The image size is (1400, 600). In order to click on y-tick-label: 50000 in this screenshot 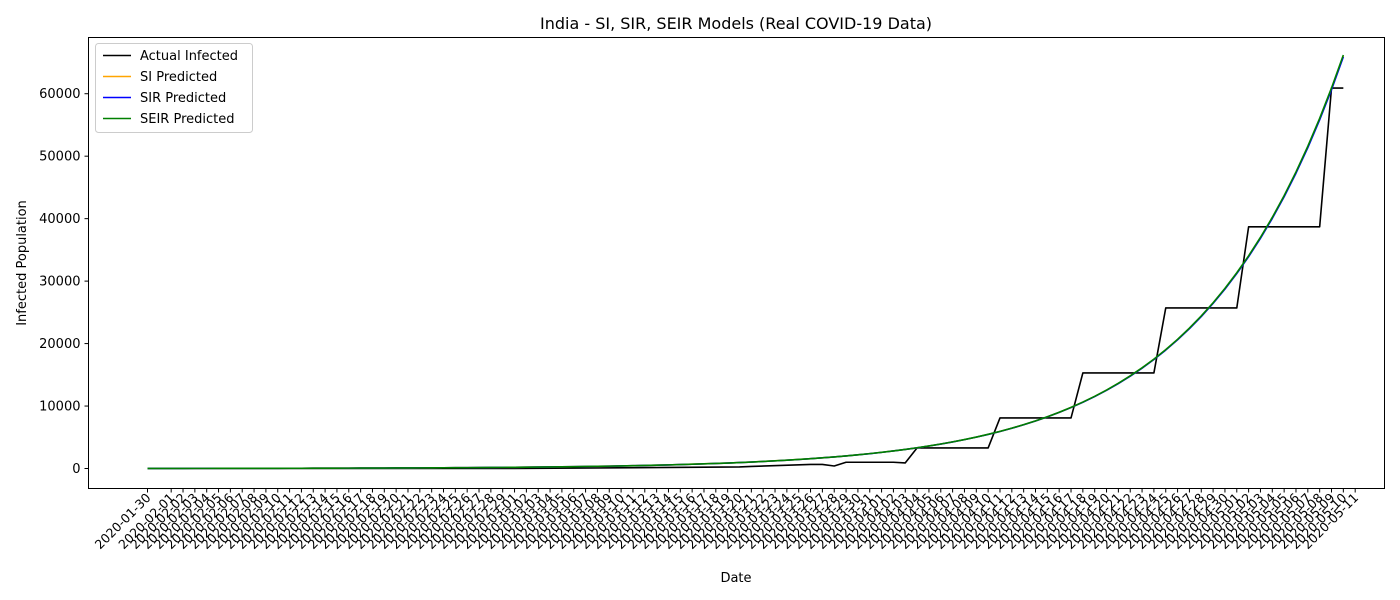, I will do `click(59, 157)`.